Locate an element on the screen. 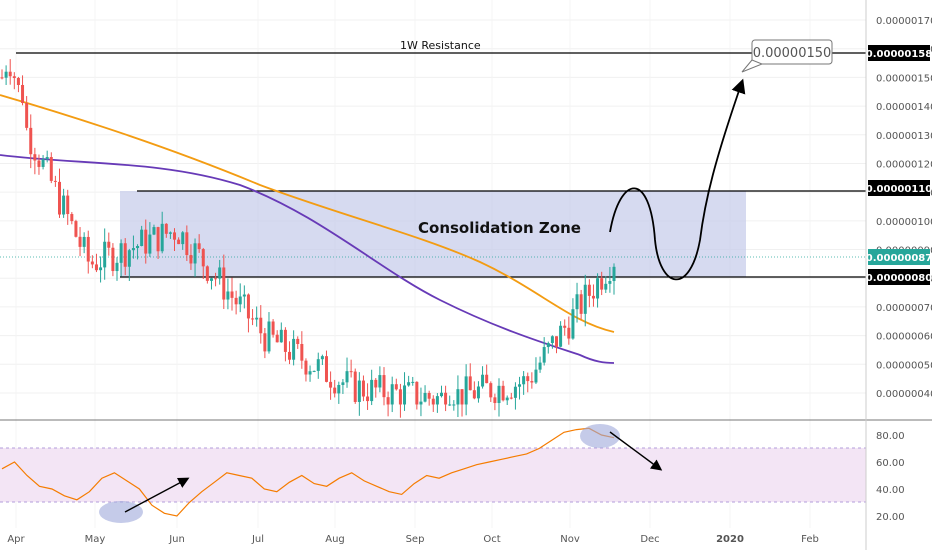 The height and width of the screenshot is (555, 932). price-label-zone-top: 0.00000110 is located at coordinates (899, 189).